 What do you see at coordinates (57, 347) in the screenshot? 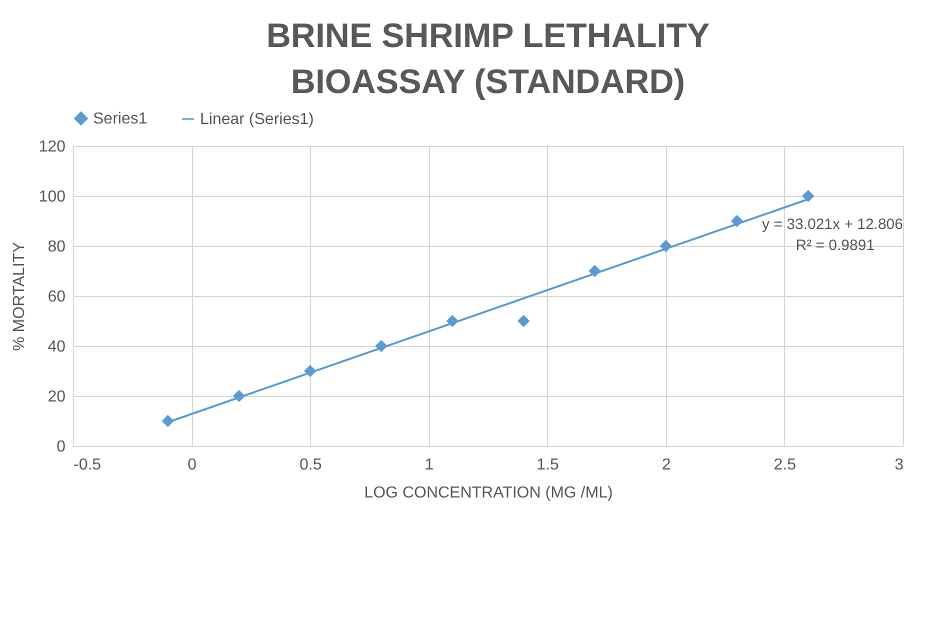
I see `y-tick-label: 40` at bounding box center [57, 347].